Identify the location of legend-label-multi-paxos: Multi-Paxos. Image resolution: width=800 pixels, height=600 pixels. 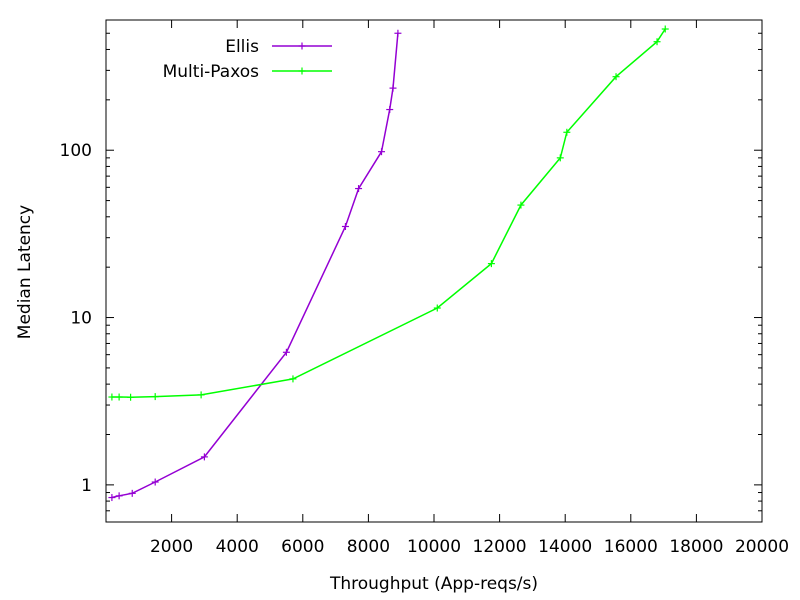
(211, 72).